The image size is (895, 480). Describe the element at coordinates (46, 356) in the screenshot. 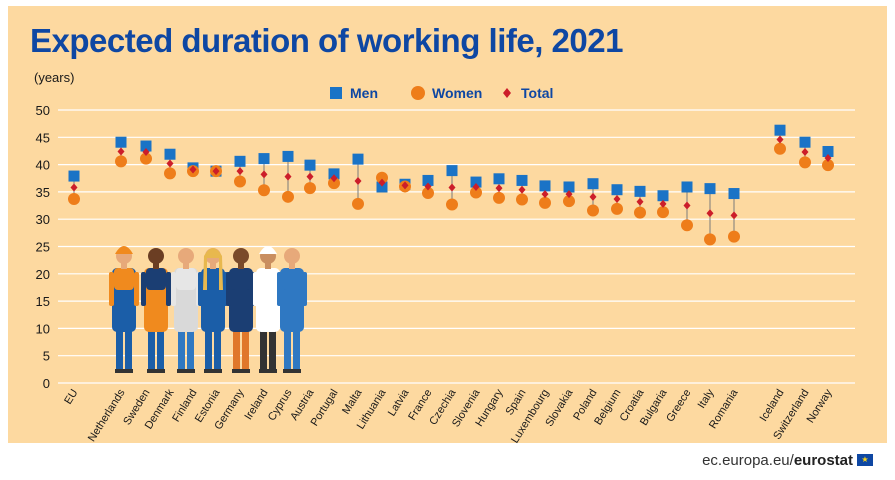

I see `y-tick-label: 5` at that location.